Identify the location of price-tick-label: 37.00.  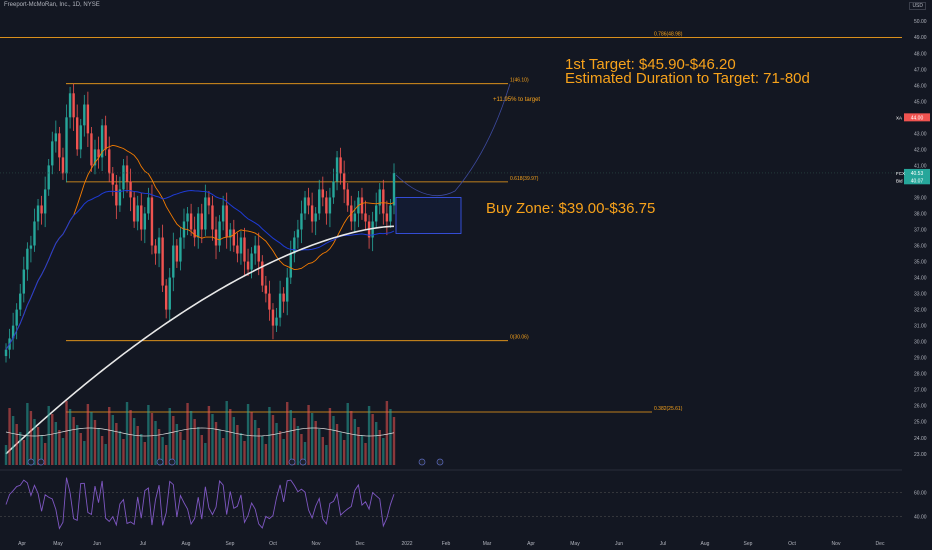
(920, 230).